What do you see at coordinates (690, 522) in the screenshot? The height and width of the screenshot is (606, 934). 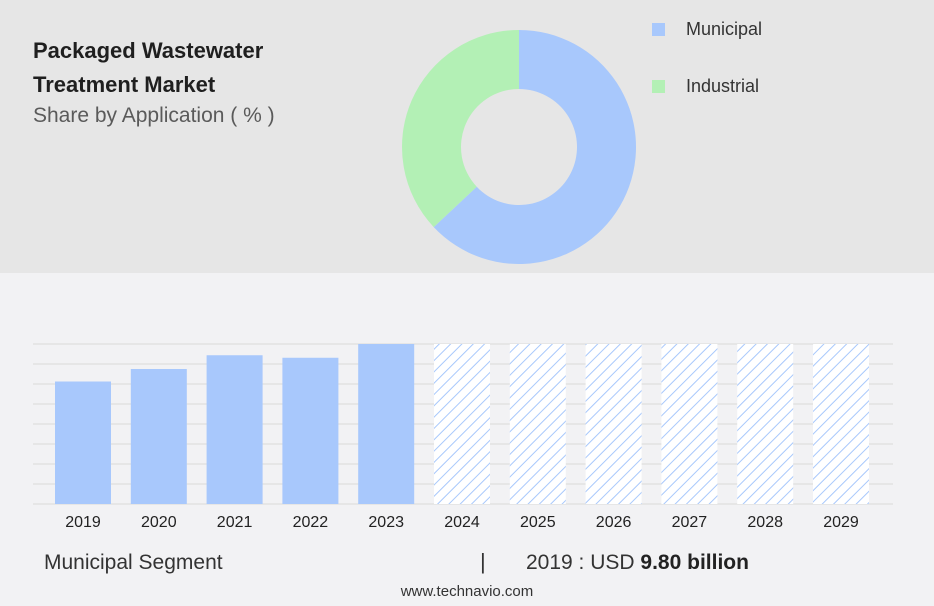 I see `x-tick-label: 2027` at bounding box center [690, 522].